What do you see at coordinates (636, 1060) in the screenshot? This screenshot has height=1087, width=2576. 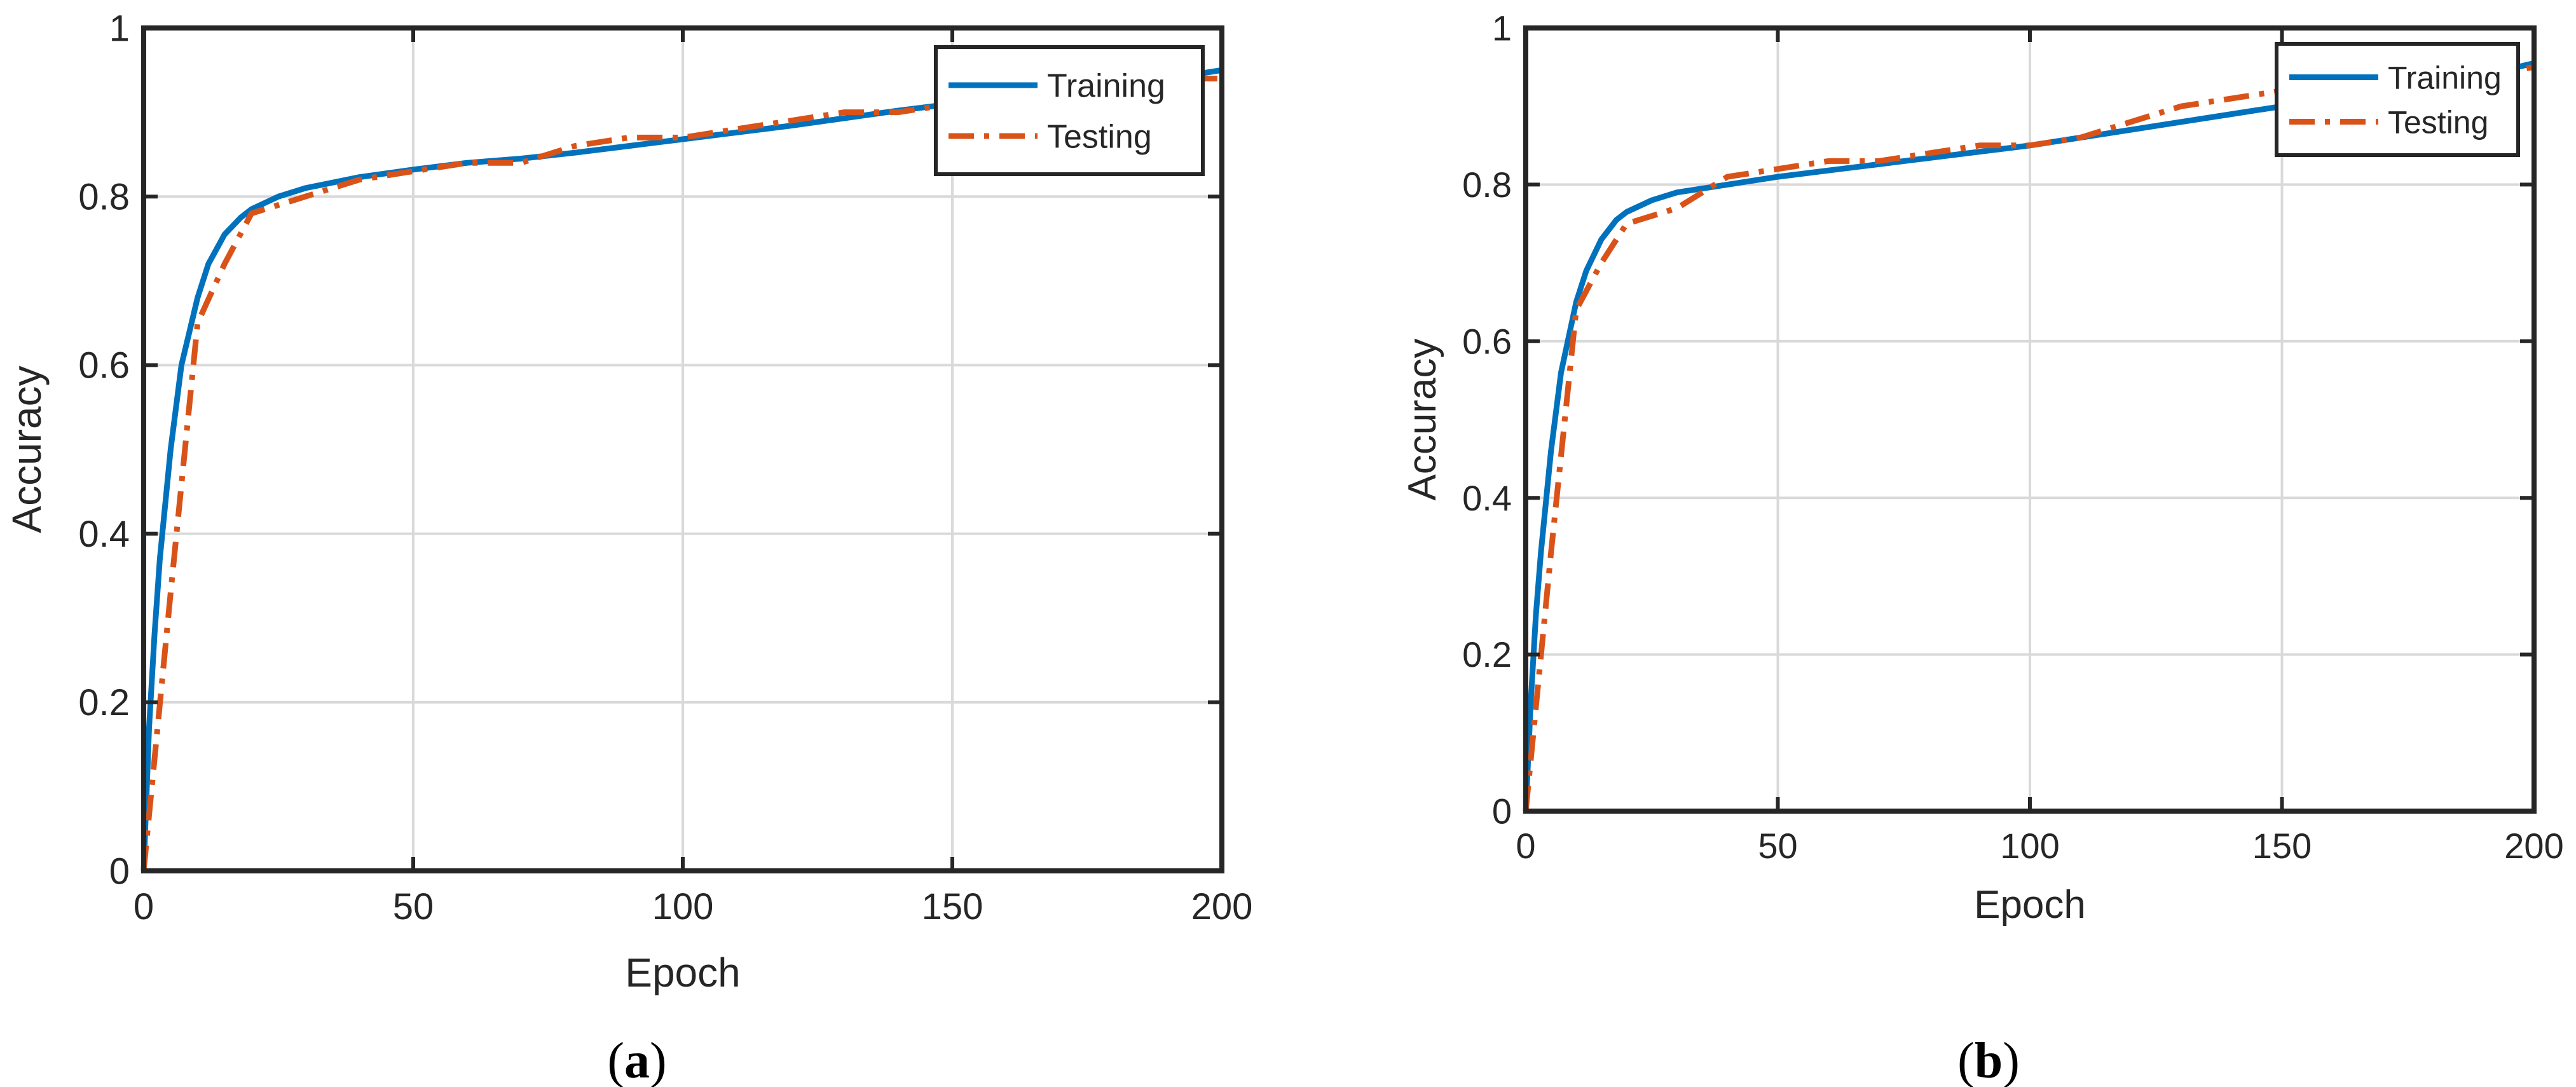 I see `panel-caption: (a)` at bounding box center [636, 1060].